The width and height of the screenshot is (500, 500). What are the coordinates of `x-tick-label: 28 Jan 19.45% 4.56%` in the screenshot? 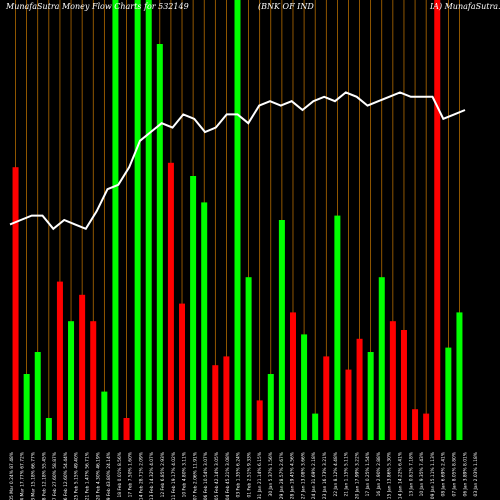 It's located at (293, 475).